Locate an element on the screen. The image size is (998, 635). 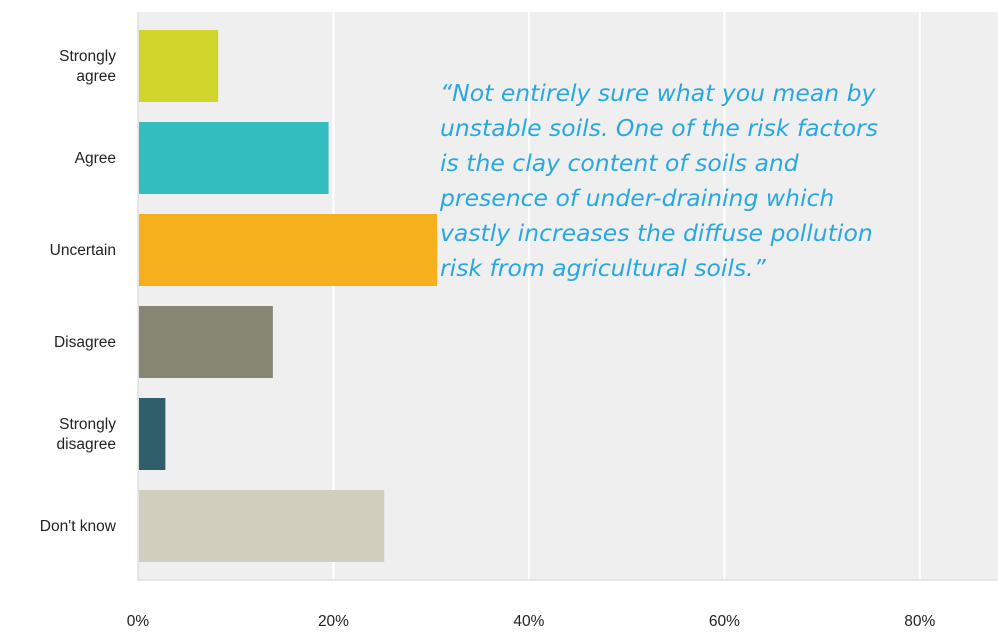
bar-disagree is located at coordinates (206, 342).